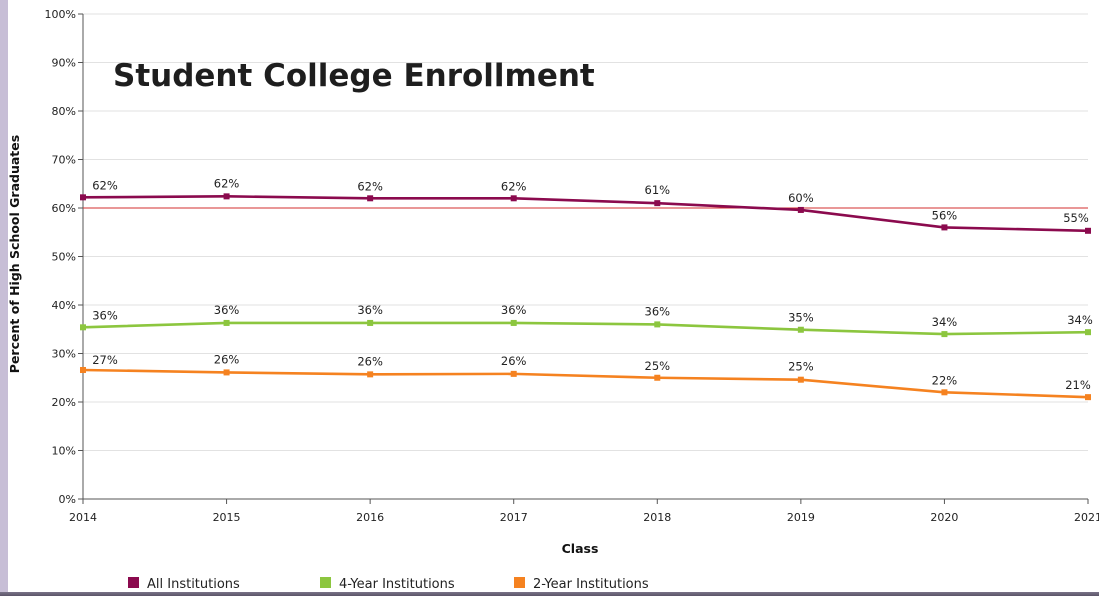 The width and height of the screenshot is (1099, 596). What do you see at coordinates (1076, 218) in the screenshot?
I see `data-label: 55%` at bounding box center [1076, 218].